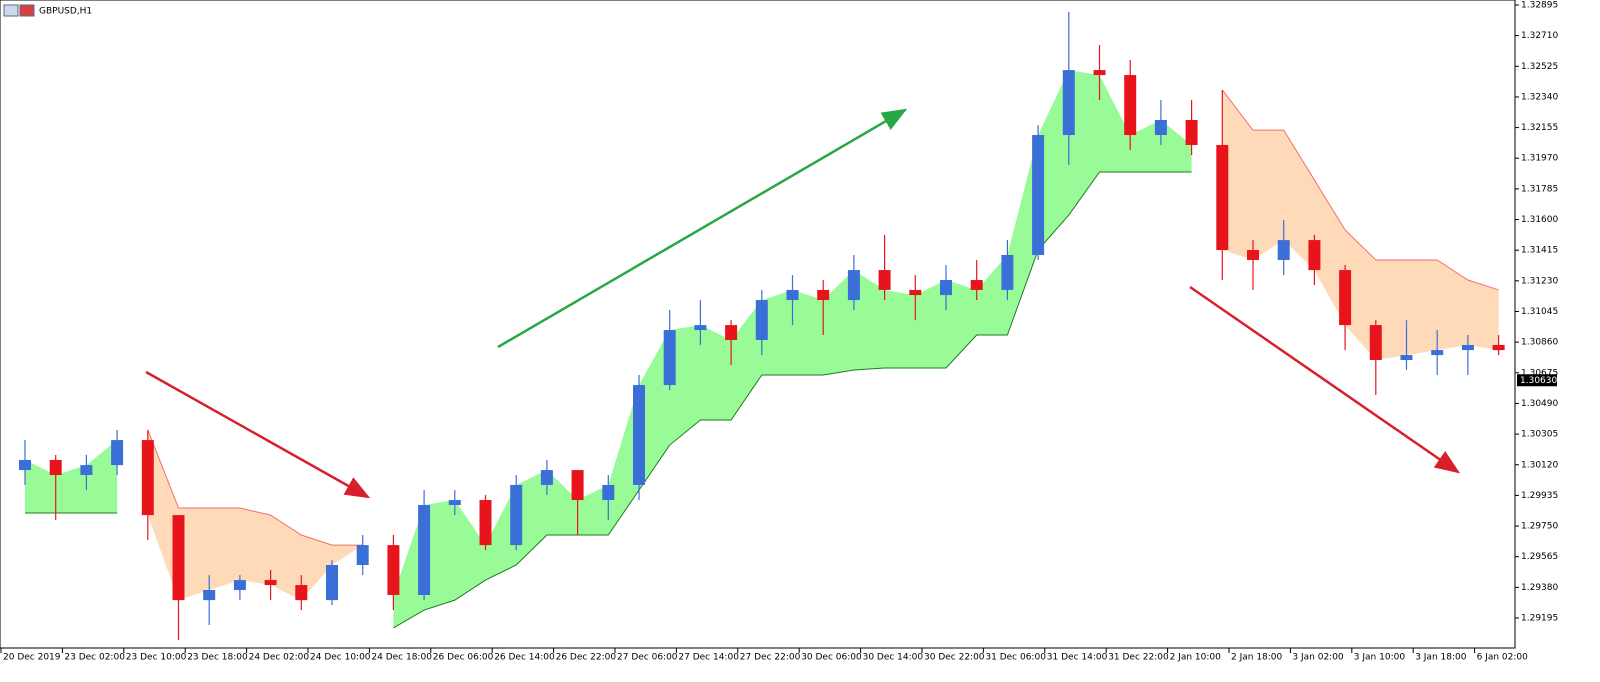 The image size is (1600, 682). I want to click on x-tick-label: 24 Dec 02:00, so click(279, 658).